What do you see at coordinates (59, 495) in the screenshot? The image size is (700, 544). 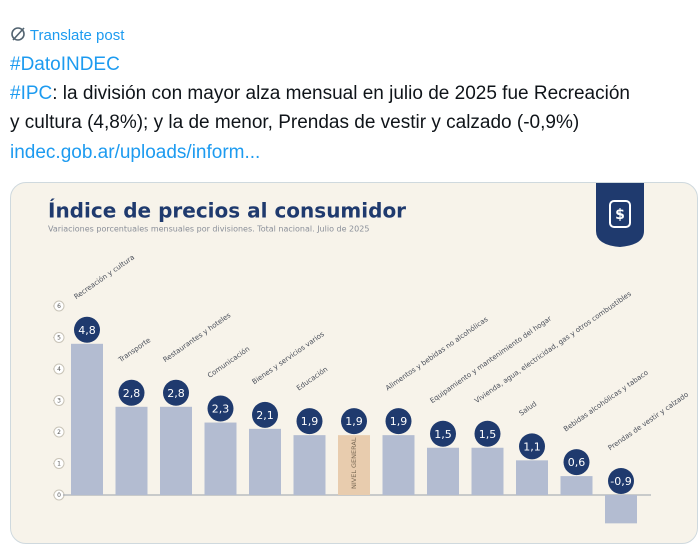 I see `y-tick-label: 0` at bounding box center [59, 495].